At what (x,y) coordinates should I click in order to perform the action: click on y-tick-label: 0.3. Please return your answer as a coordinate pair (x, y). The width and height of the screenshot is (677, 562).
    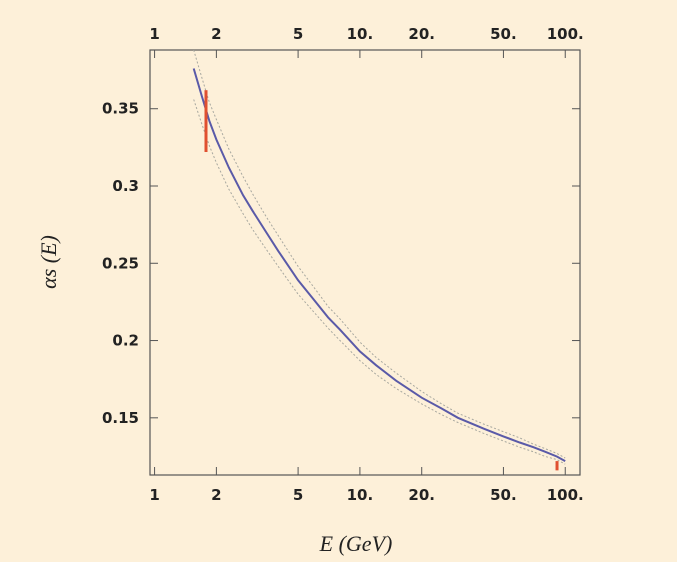
    Looking at the image, I should click on (125, 186).